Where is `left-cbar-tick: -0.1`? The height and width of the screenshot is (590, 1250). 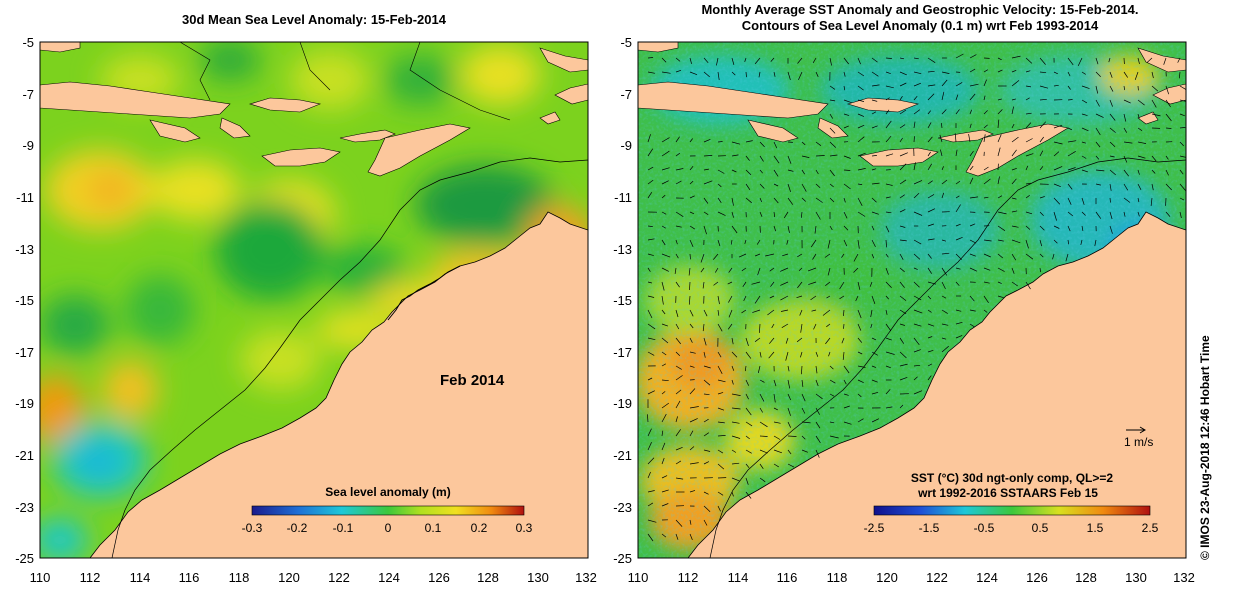
left-cbar-tick: -0.1 is located at coordinates (343, 528).